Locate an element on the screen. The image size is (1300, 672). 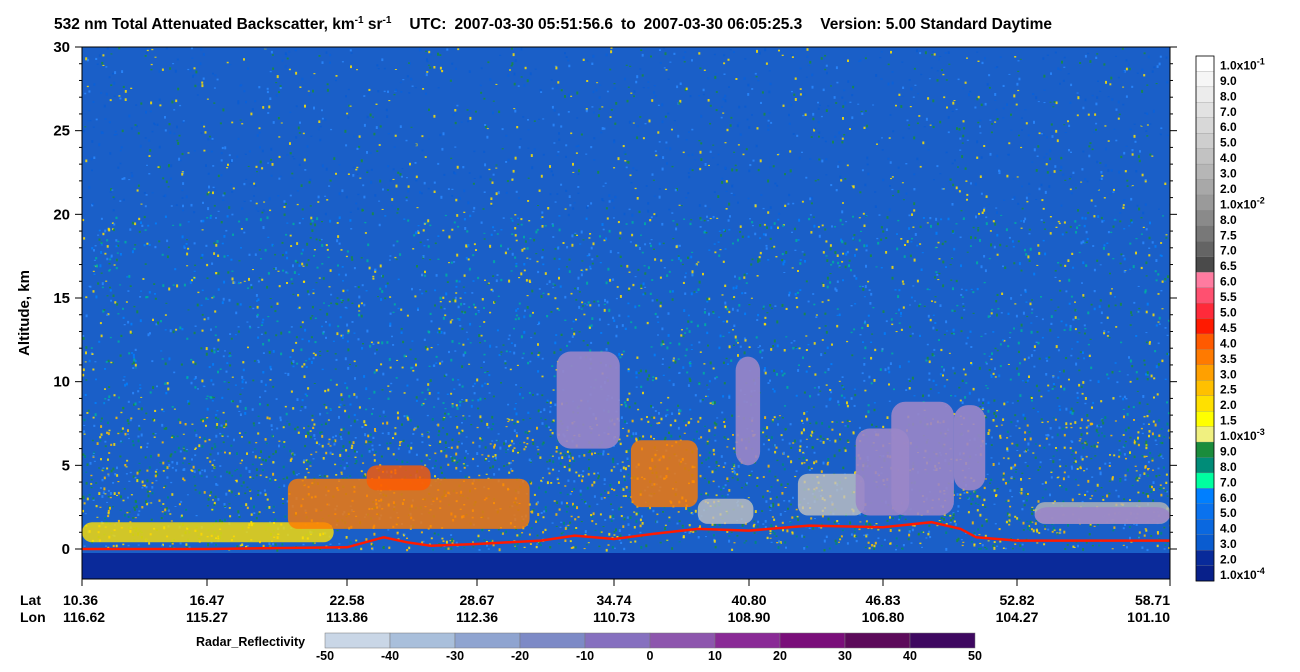
lat-tick-label: 16.47 is located at coordinates (206, 600).